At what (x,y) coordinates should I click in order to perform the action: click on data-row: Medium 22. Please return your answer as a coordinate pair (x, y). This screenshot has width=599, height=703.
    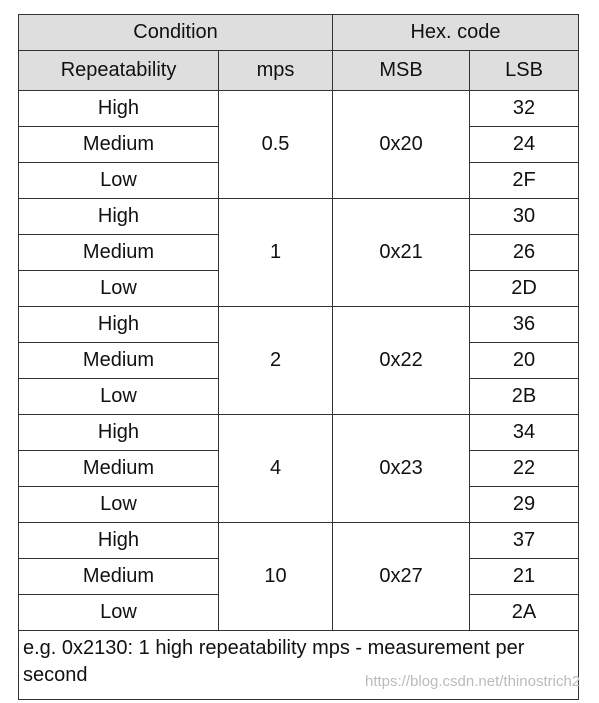
    Looking at the image, I should click on (299, 468).